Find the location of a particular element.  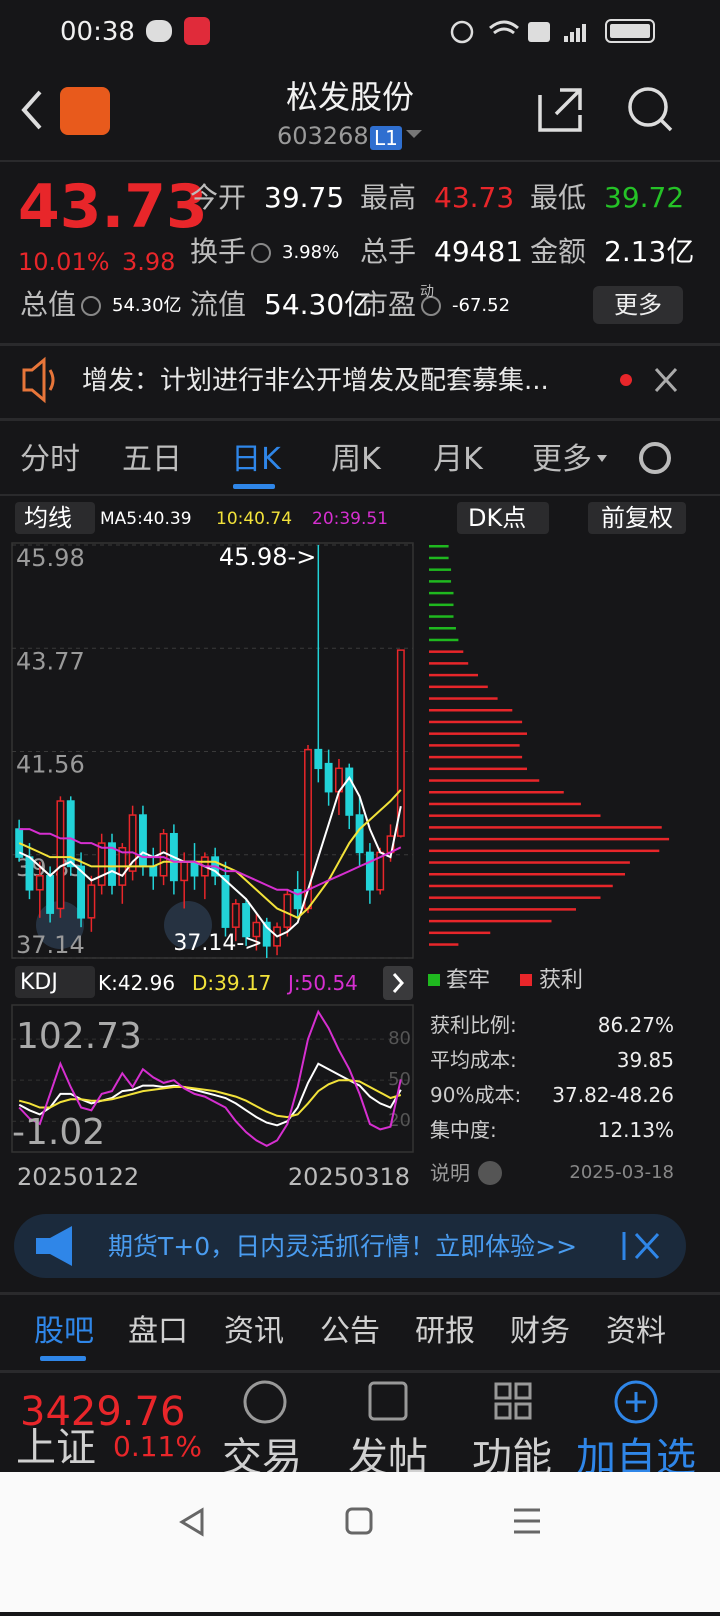

post-icon is located at coordinates (388, 1401).